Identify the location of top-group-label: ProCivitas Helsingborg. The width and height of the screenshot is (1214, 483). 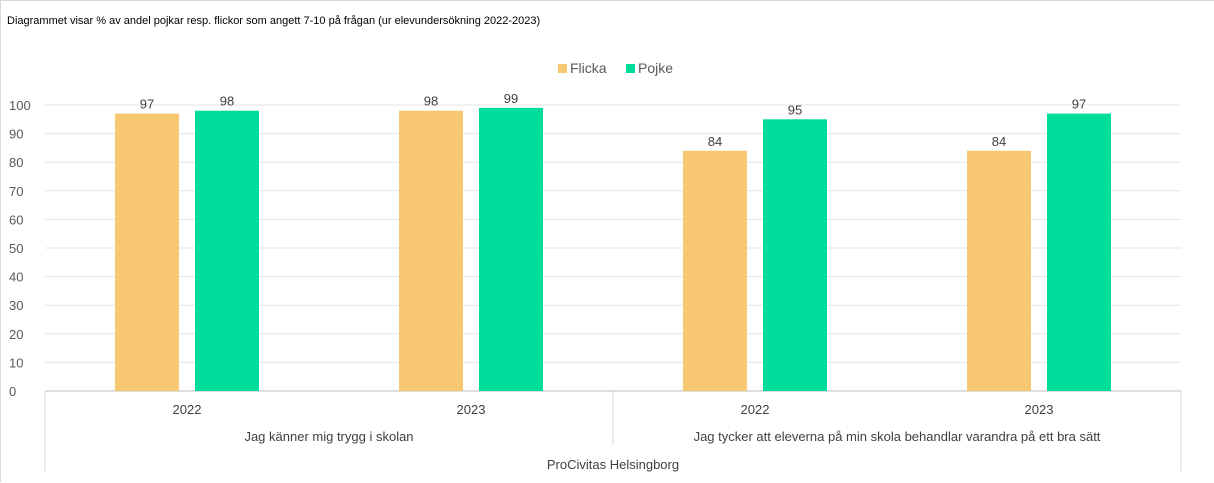
(613, 464).